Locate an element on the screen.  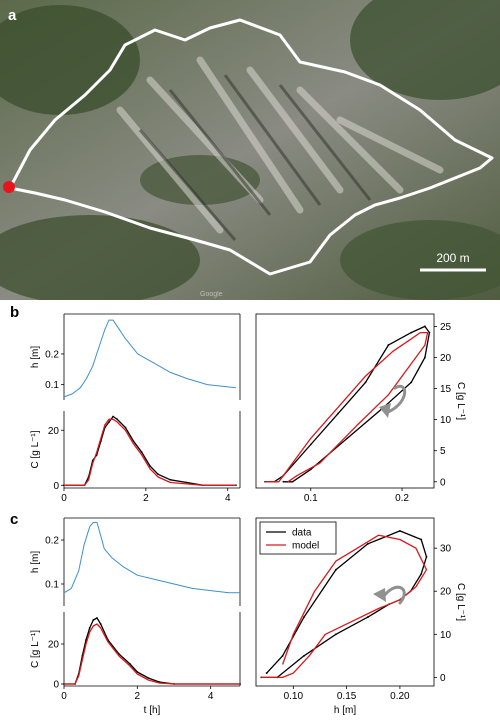
x-tick-label: 0.15 is located at coordinates (347, 696).